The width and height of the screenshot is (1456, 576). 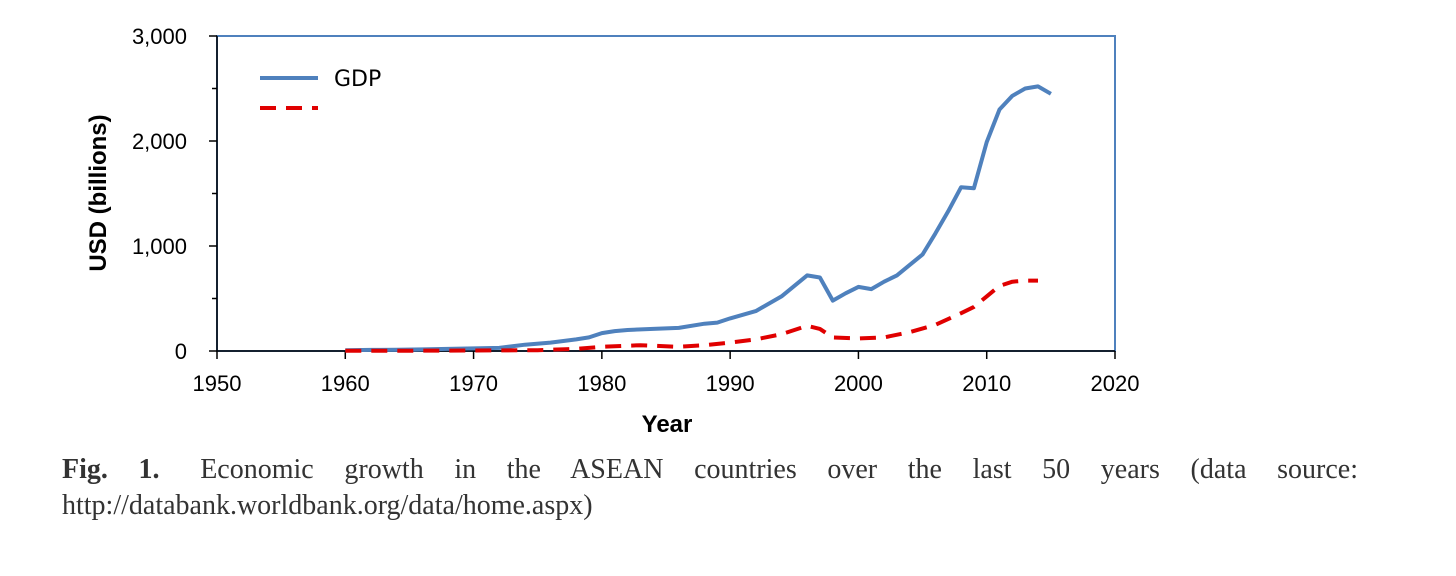 What do you see at coordinates (159, 141) in the screenshot?
I see `y-tick-label: 2,000` at bounding box center [159, 141].